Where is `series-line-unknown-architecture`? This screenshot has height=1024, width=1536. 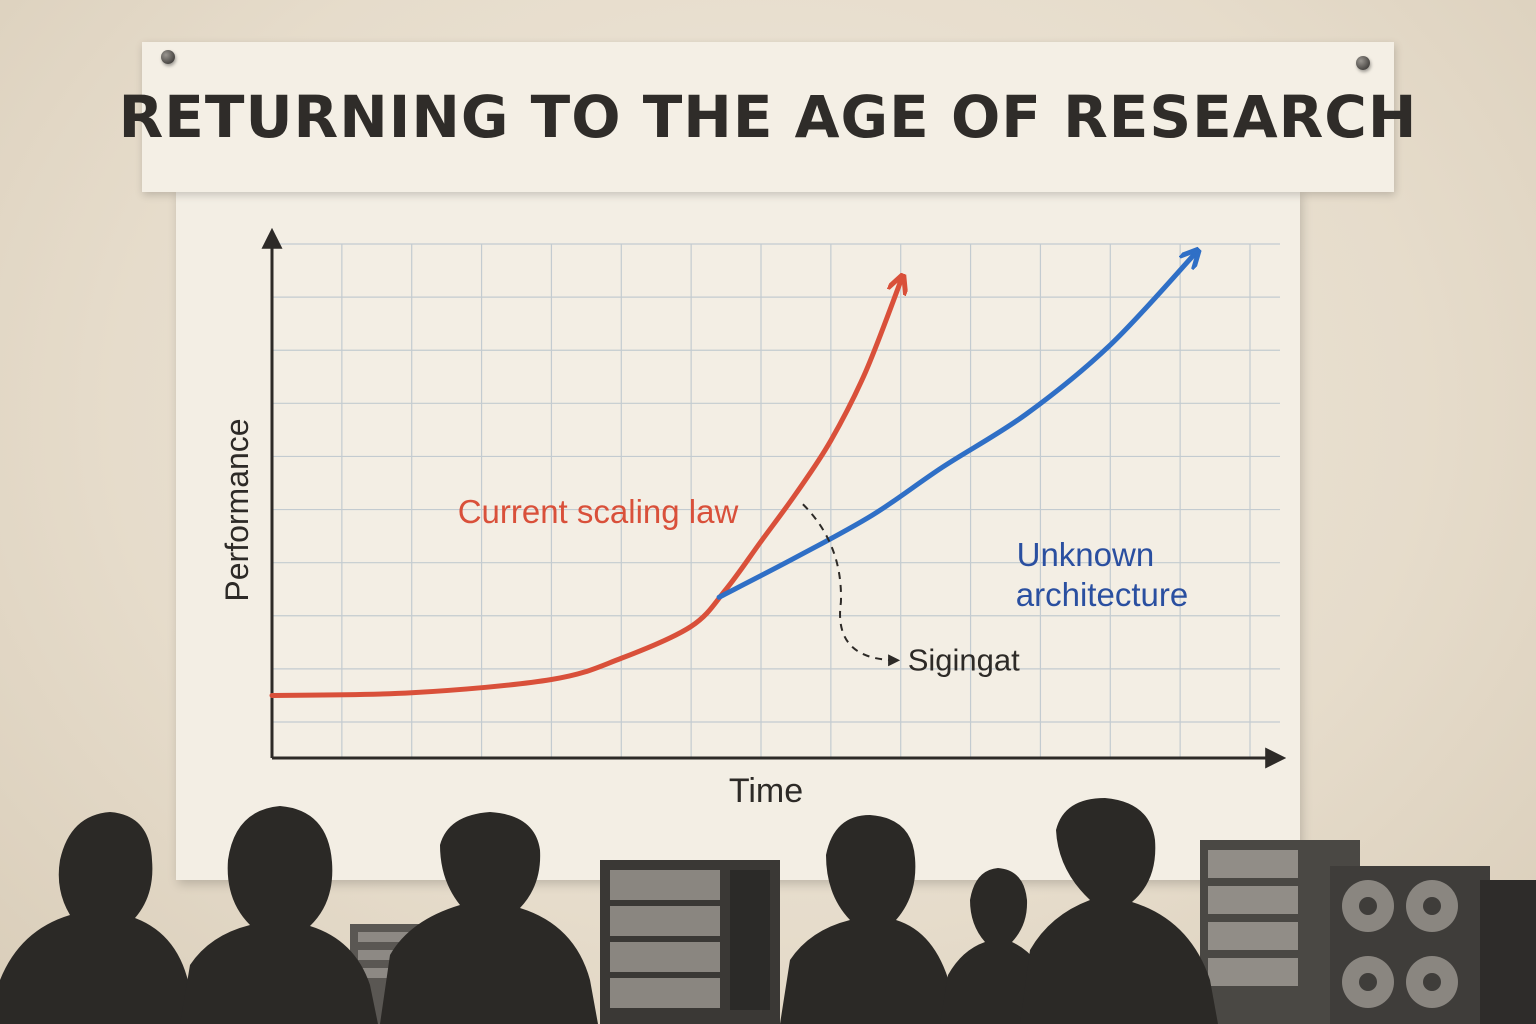
series-line-unknown-architecture is located at coordinates (955, 427).